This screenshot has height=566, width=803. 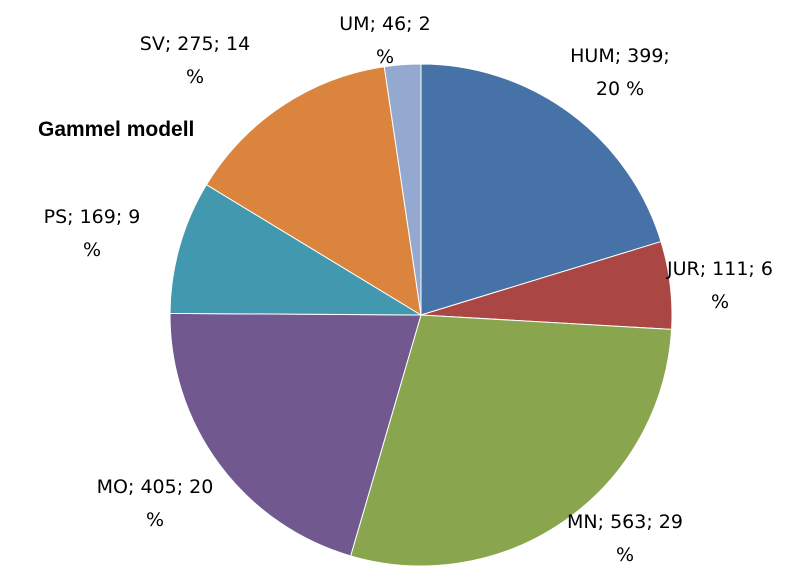 I want to click on data-label: JUR; 111; 6 %, so click(x=720, y=285).